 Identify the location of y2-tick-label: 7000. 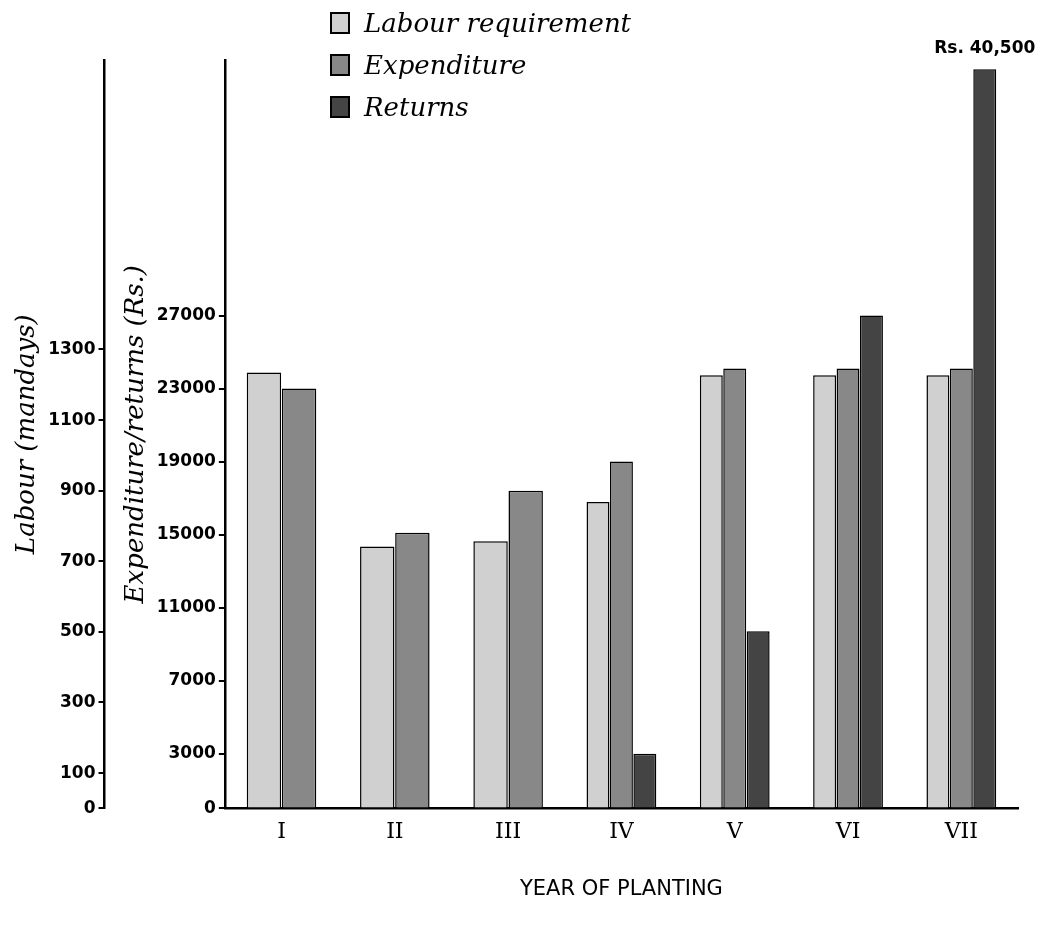
(192, 679).